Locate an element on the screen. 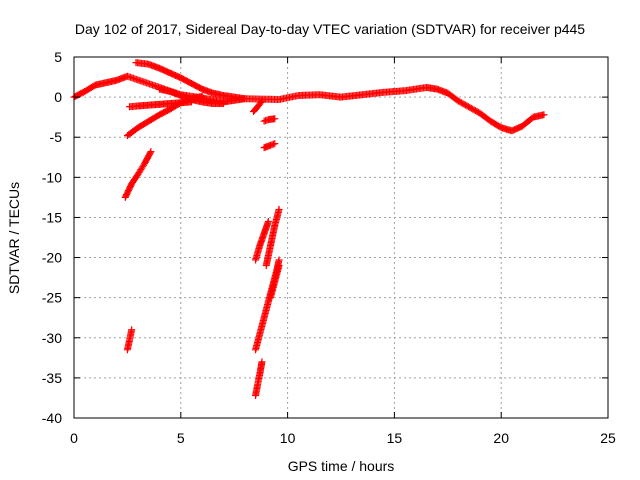 The width and height of the screenshot is (640, 480). series-near-zero-blip-a is located at coordinates (257, 106).